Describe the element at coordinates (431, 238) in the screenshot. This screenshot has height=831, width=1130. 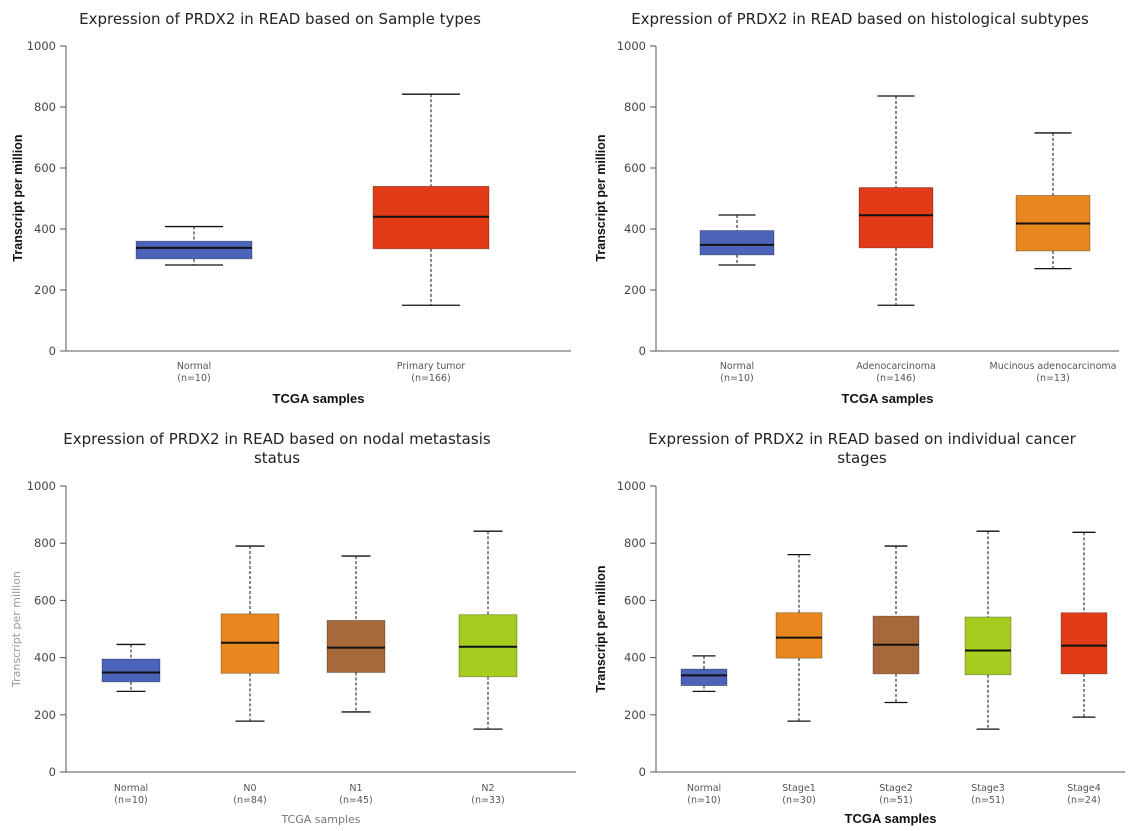
I see `box-primary-tumor: Primary tumor(n=166)` at that location.